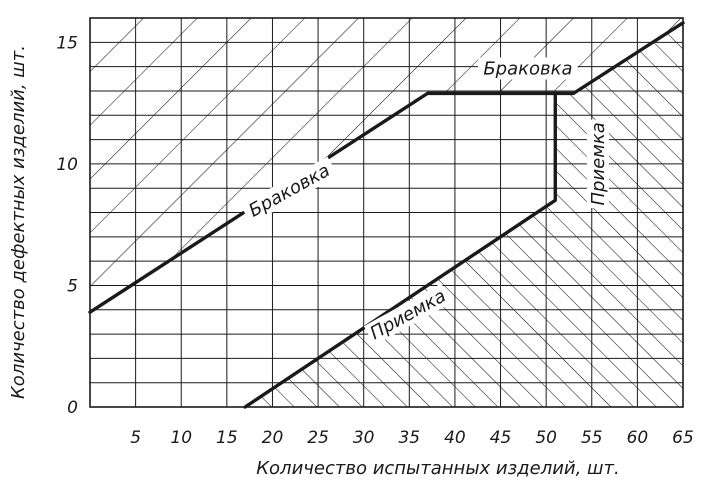  Describe the element at coordinates (67, 165) in the screenshot. I see `y-tick-label: 10` at that location.